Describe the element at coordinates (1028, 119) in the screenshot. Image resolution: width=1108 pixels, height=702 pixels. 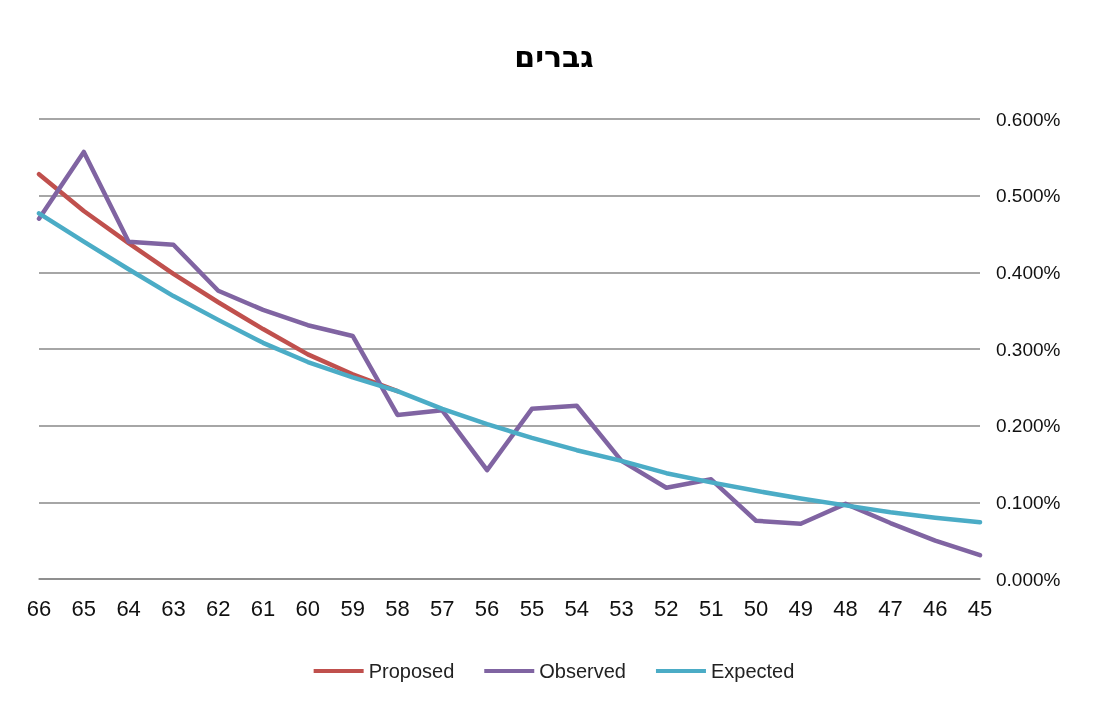
I see `y-tick-label: 0.600%` at that location.